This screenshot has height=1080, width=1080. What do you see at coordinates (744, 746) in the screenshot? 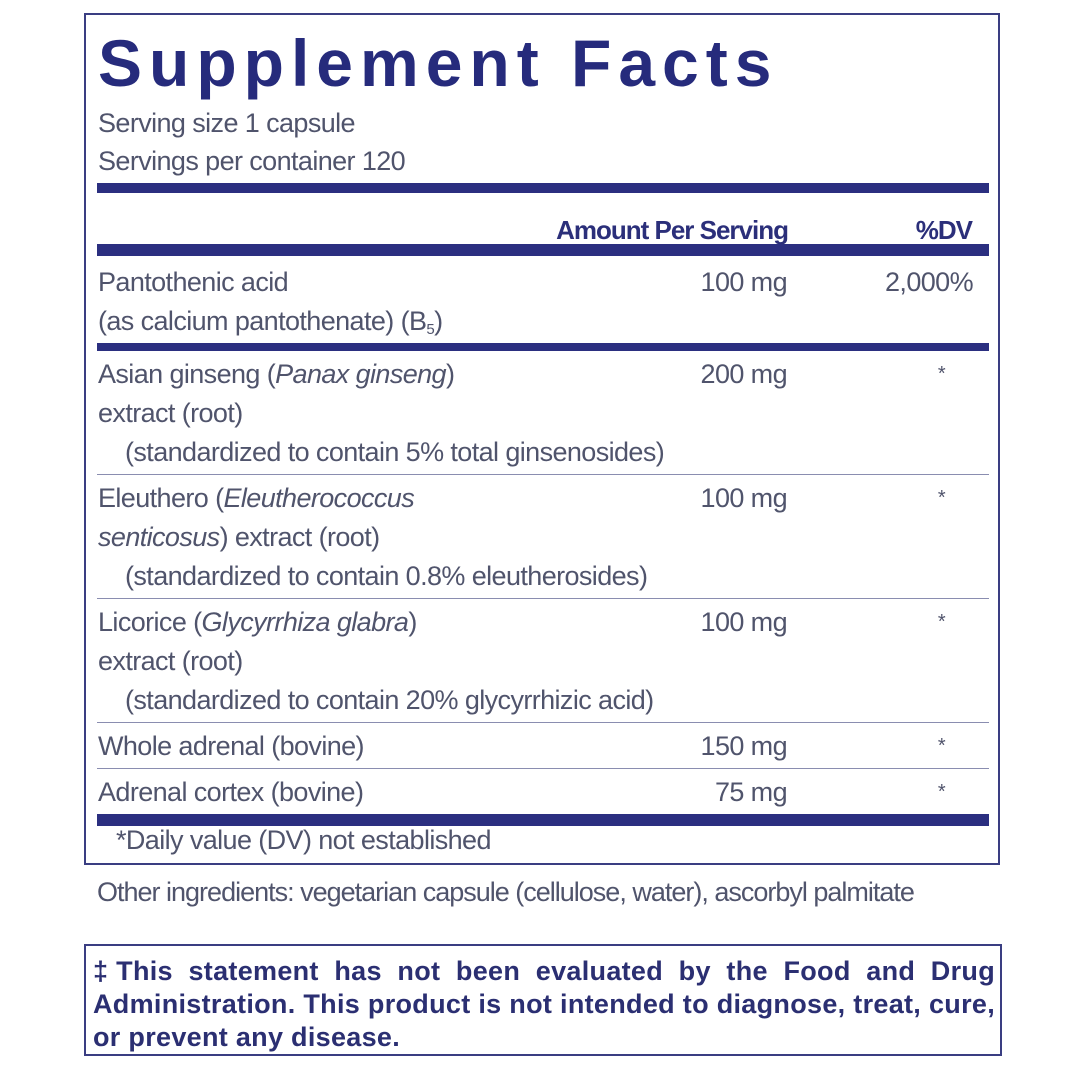
I see `amount-per-serving: 150 mg` at bounding box center [744, 746].